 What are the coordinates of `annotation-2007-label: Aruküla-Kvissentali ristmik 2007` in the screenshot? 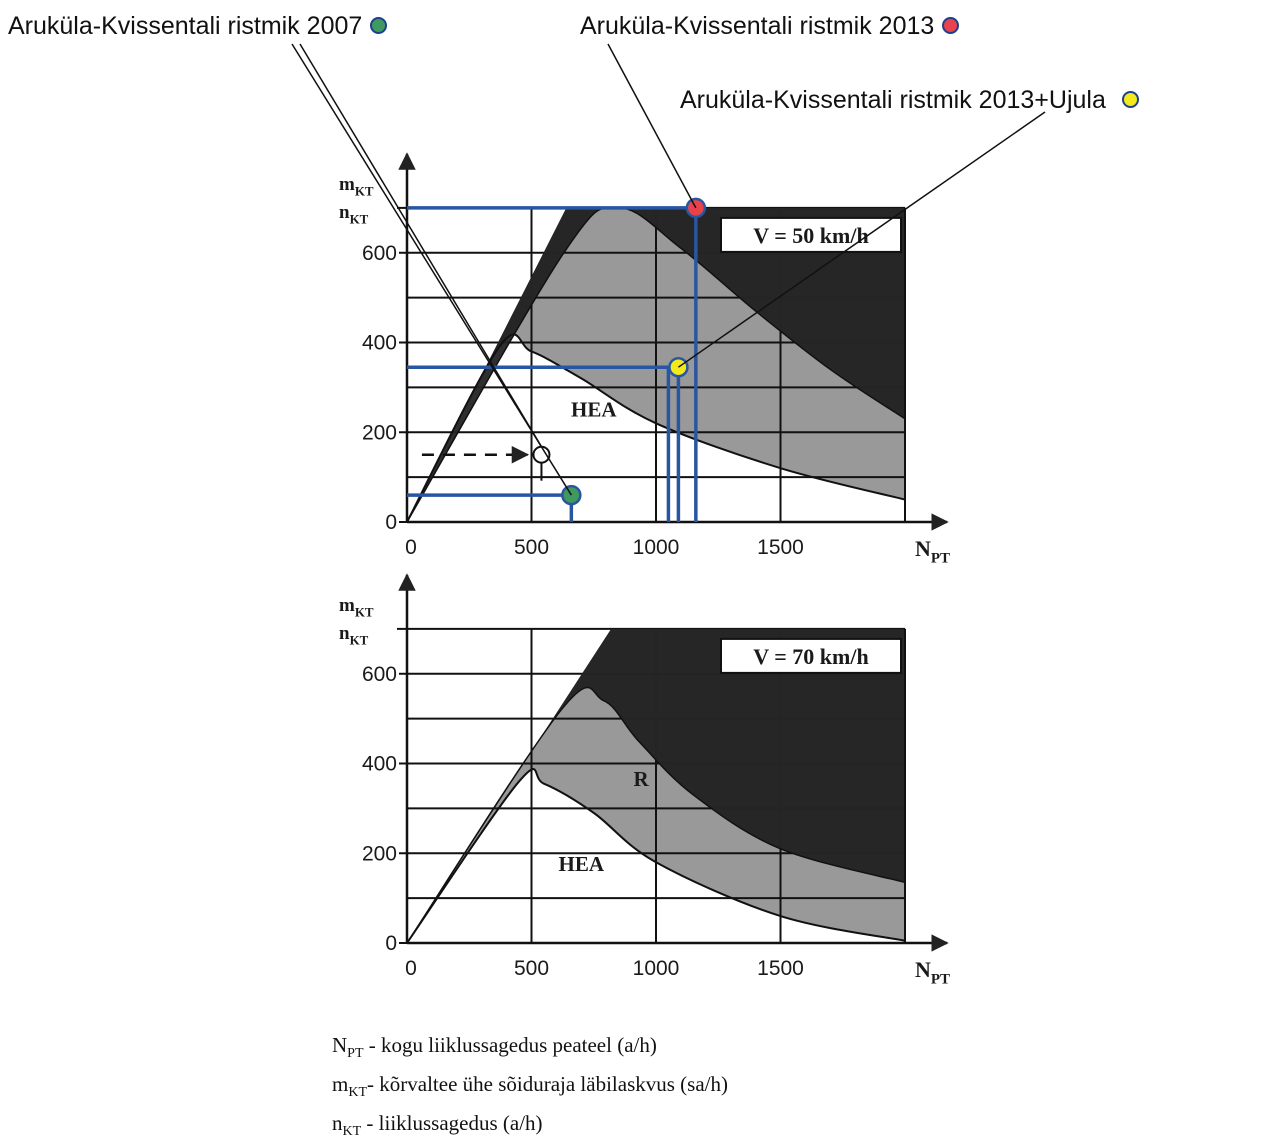 It's located at (185, 26).